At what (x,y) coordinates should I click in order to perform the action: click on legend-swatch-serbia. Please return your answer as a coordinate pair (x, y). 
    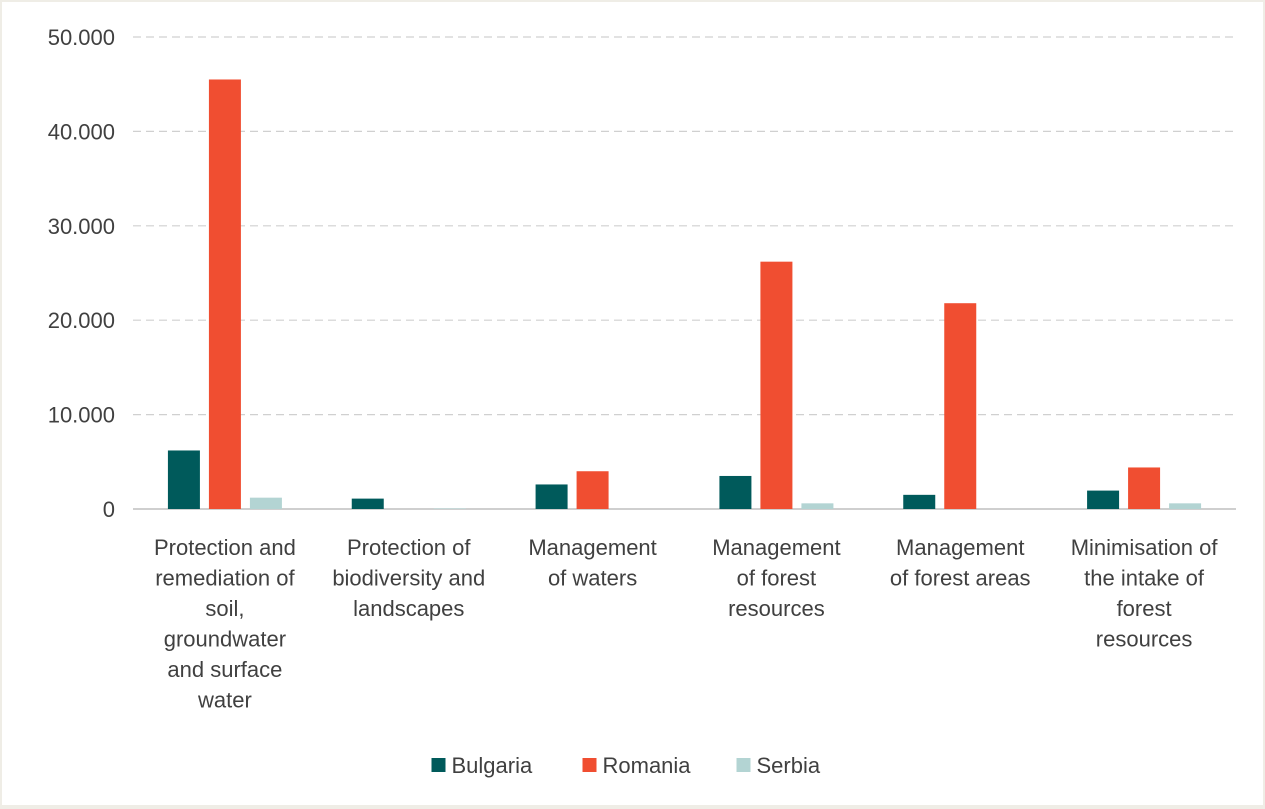
    Looking at the image, I should click on (743, 765).